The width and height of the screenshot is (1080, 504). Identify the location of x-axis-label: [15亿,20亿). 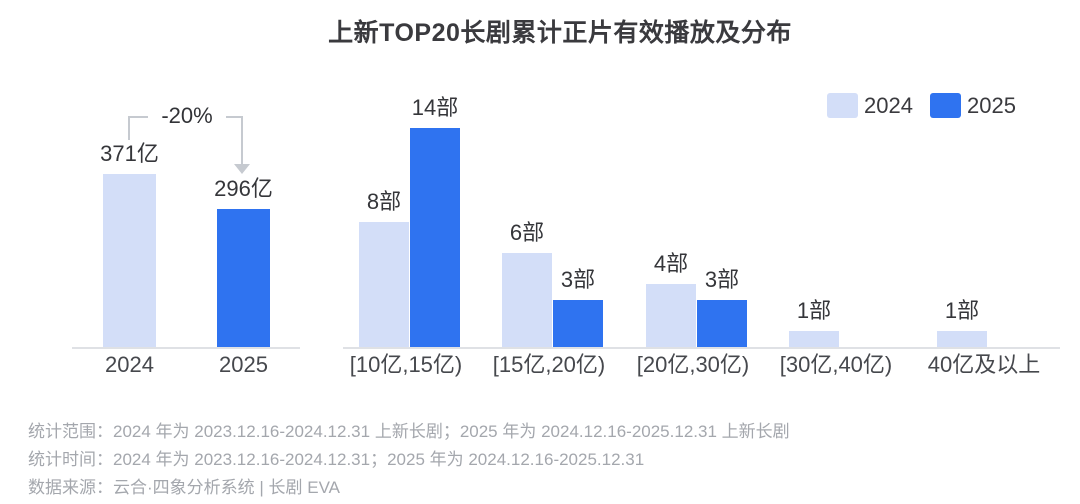
(549, 364).